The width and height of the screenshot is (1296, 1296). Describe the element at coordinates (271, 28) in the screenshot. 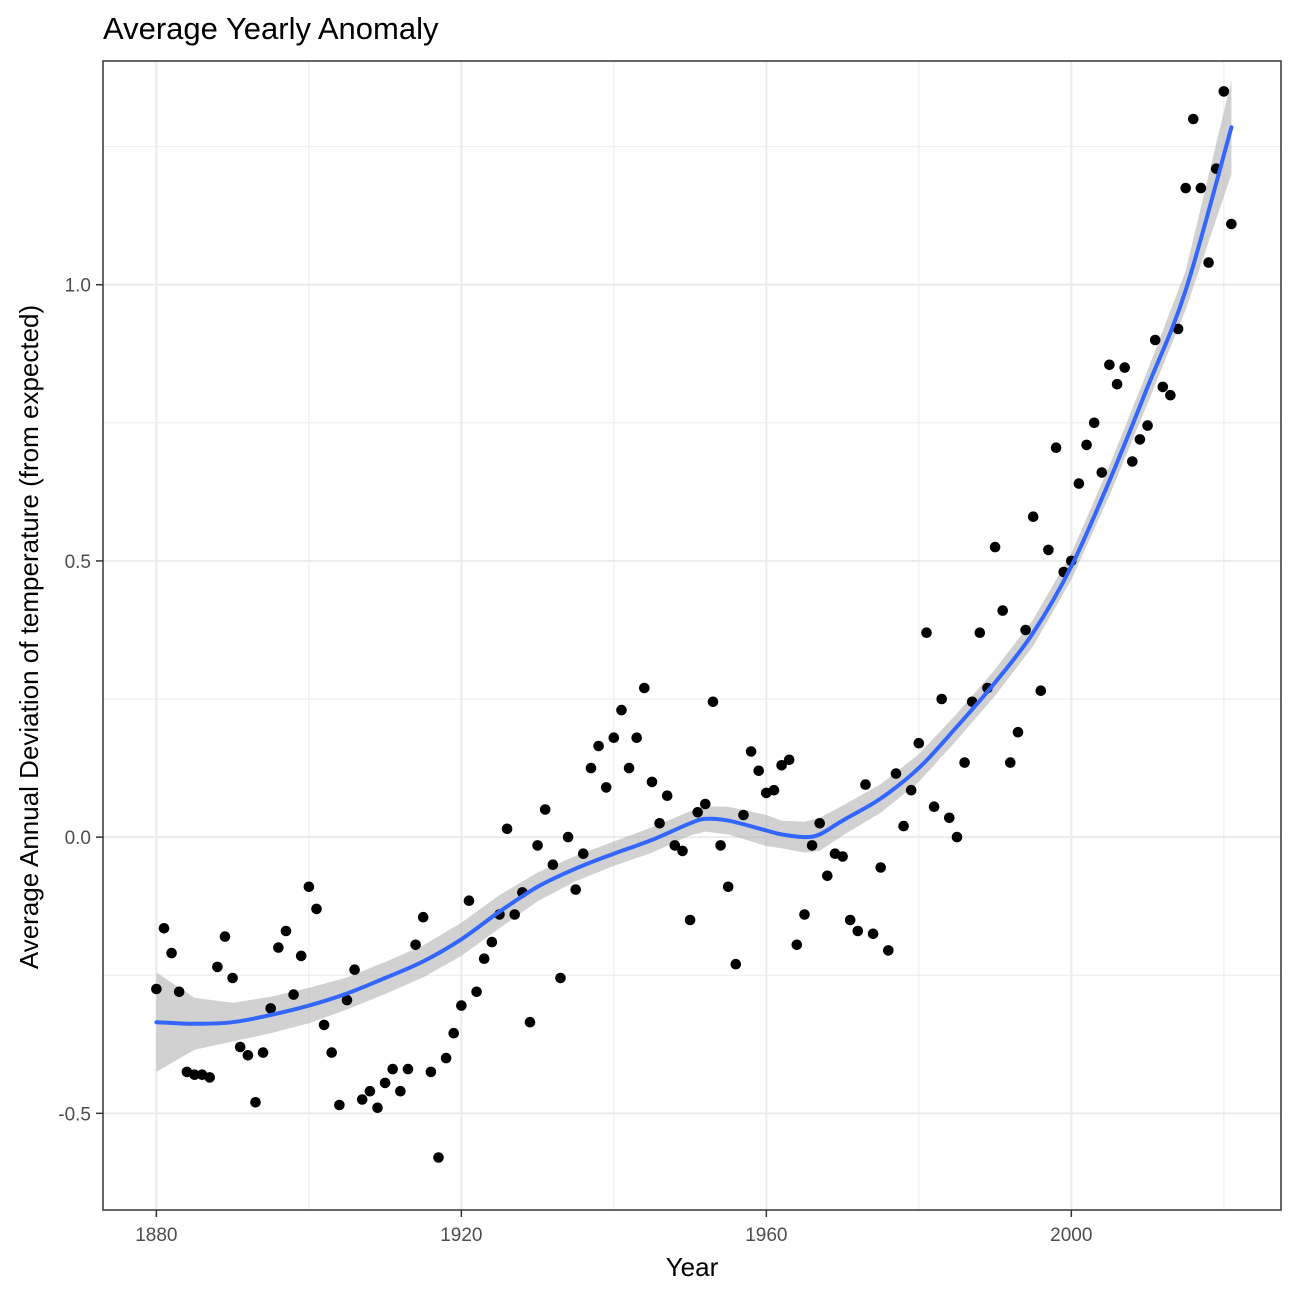

I see `chart-title: Average Yearly Anomaly` at that location.